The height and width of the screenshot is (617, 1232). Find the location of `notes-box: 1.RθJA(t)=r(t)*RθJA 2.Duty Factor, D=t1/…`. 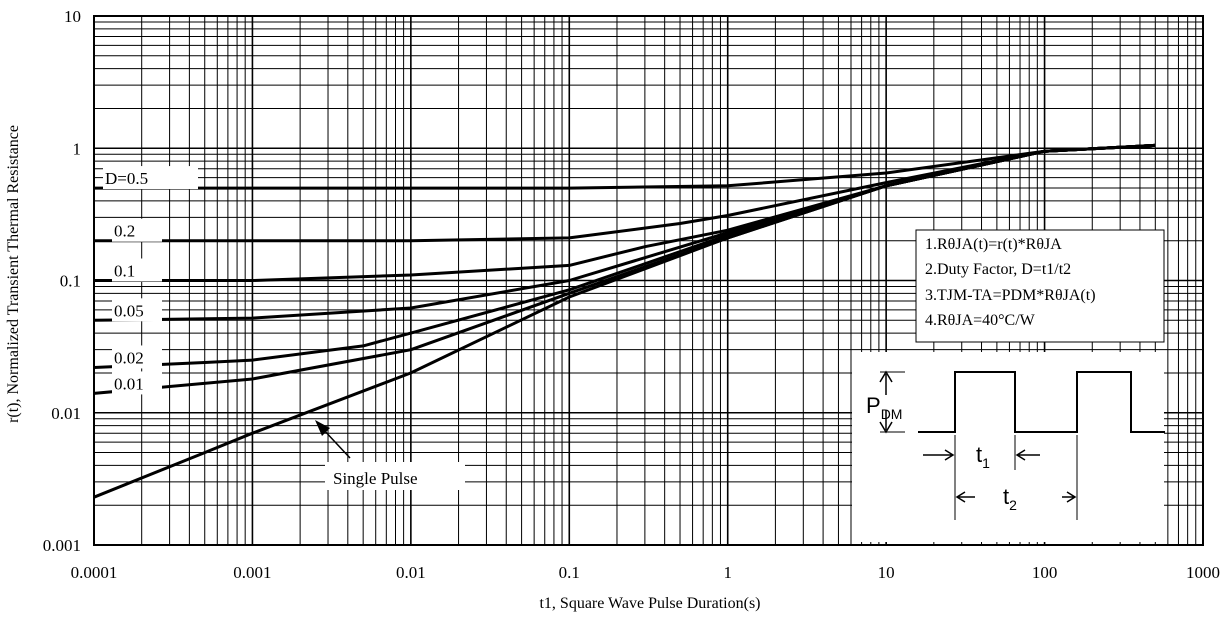

notes-box: 1.RθJA(t)=r(t)*RθJA 2.Duty Factor, D=t1/… is located at coordinates (1040, 286).